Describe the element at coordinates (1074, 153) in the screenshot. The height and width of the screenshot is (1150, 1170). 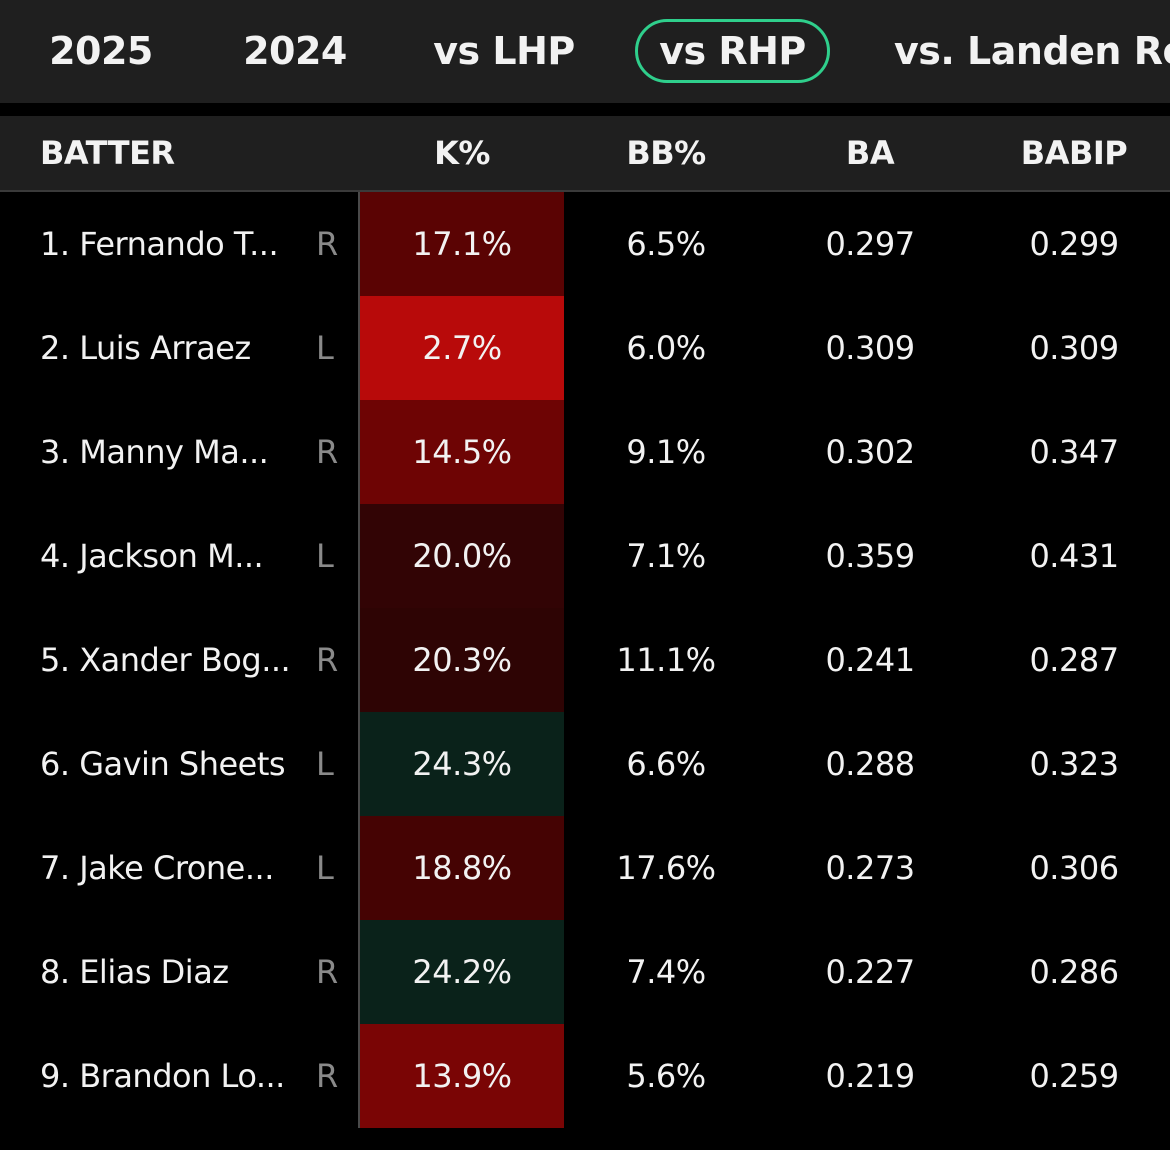
I see `header-babip: BABIP` at that location.